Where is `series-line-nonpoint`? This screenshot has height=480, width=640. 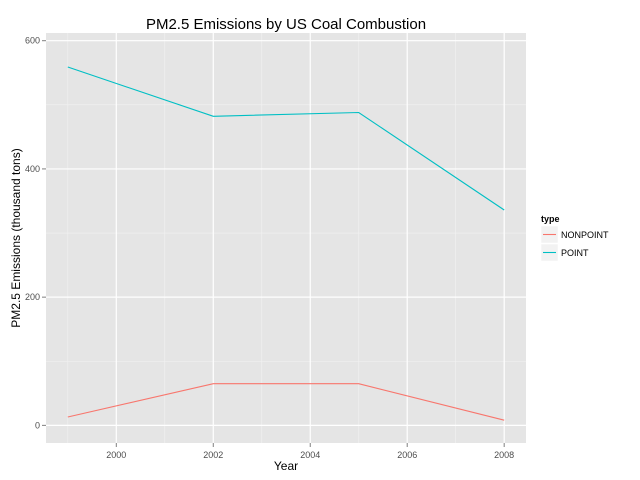
series-line-nonpoint is located at coordinates (286, 402).